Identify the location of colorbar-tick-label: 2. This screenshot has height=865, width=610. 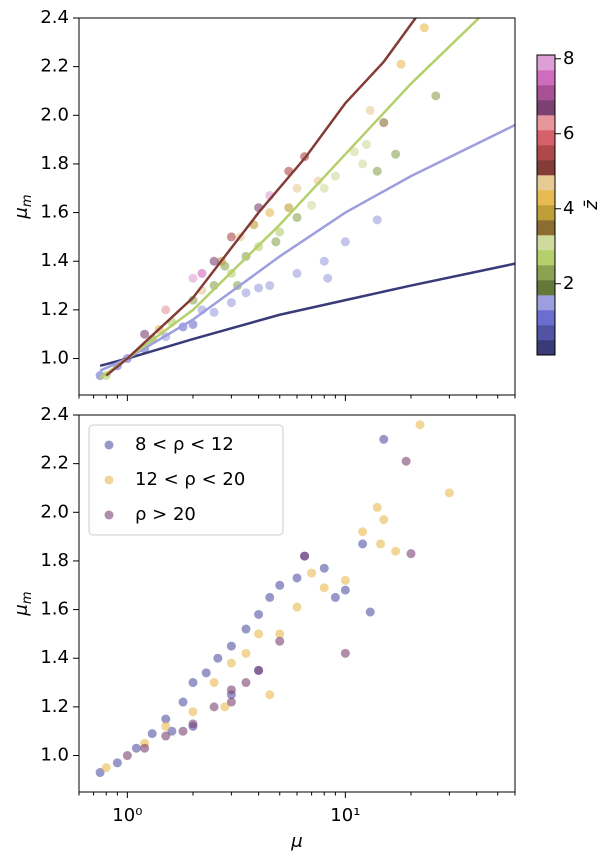
(568, 283).